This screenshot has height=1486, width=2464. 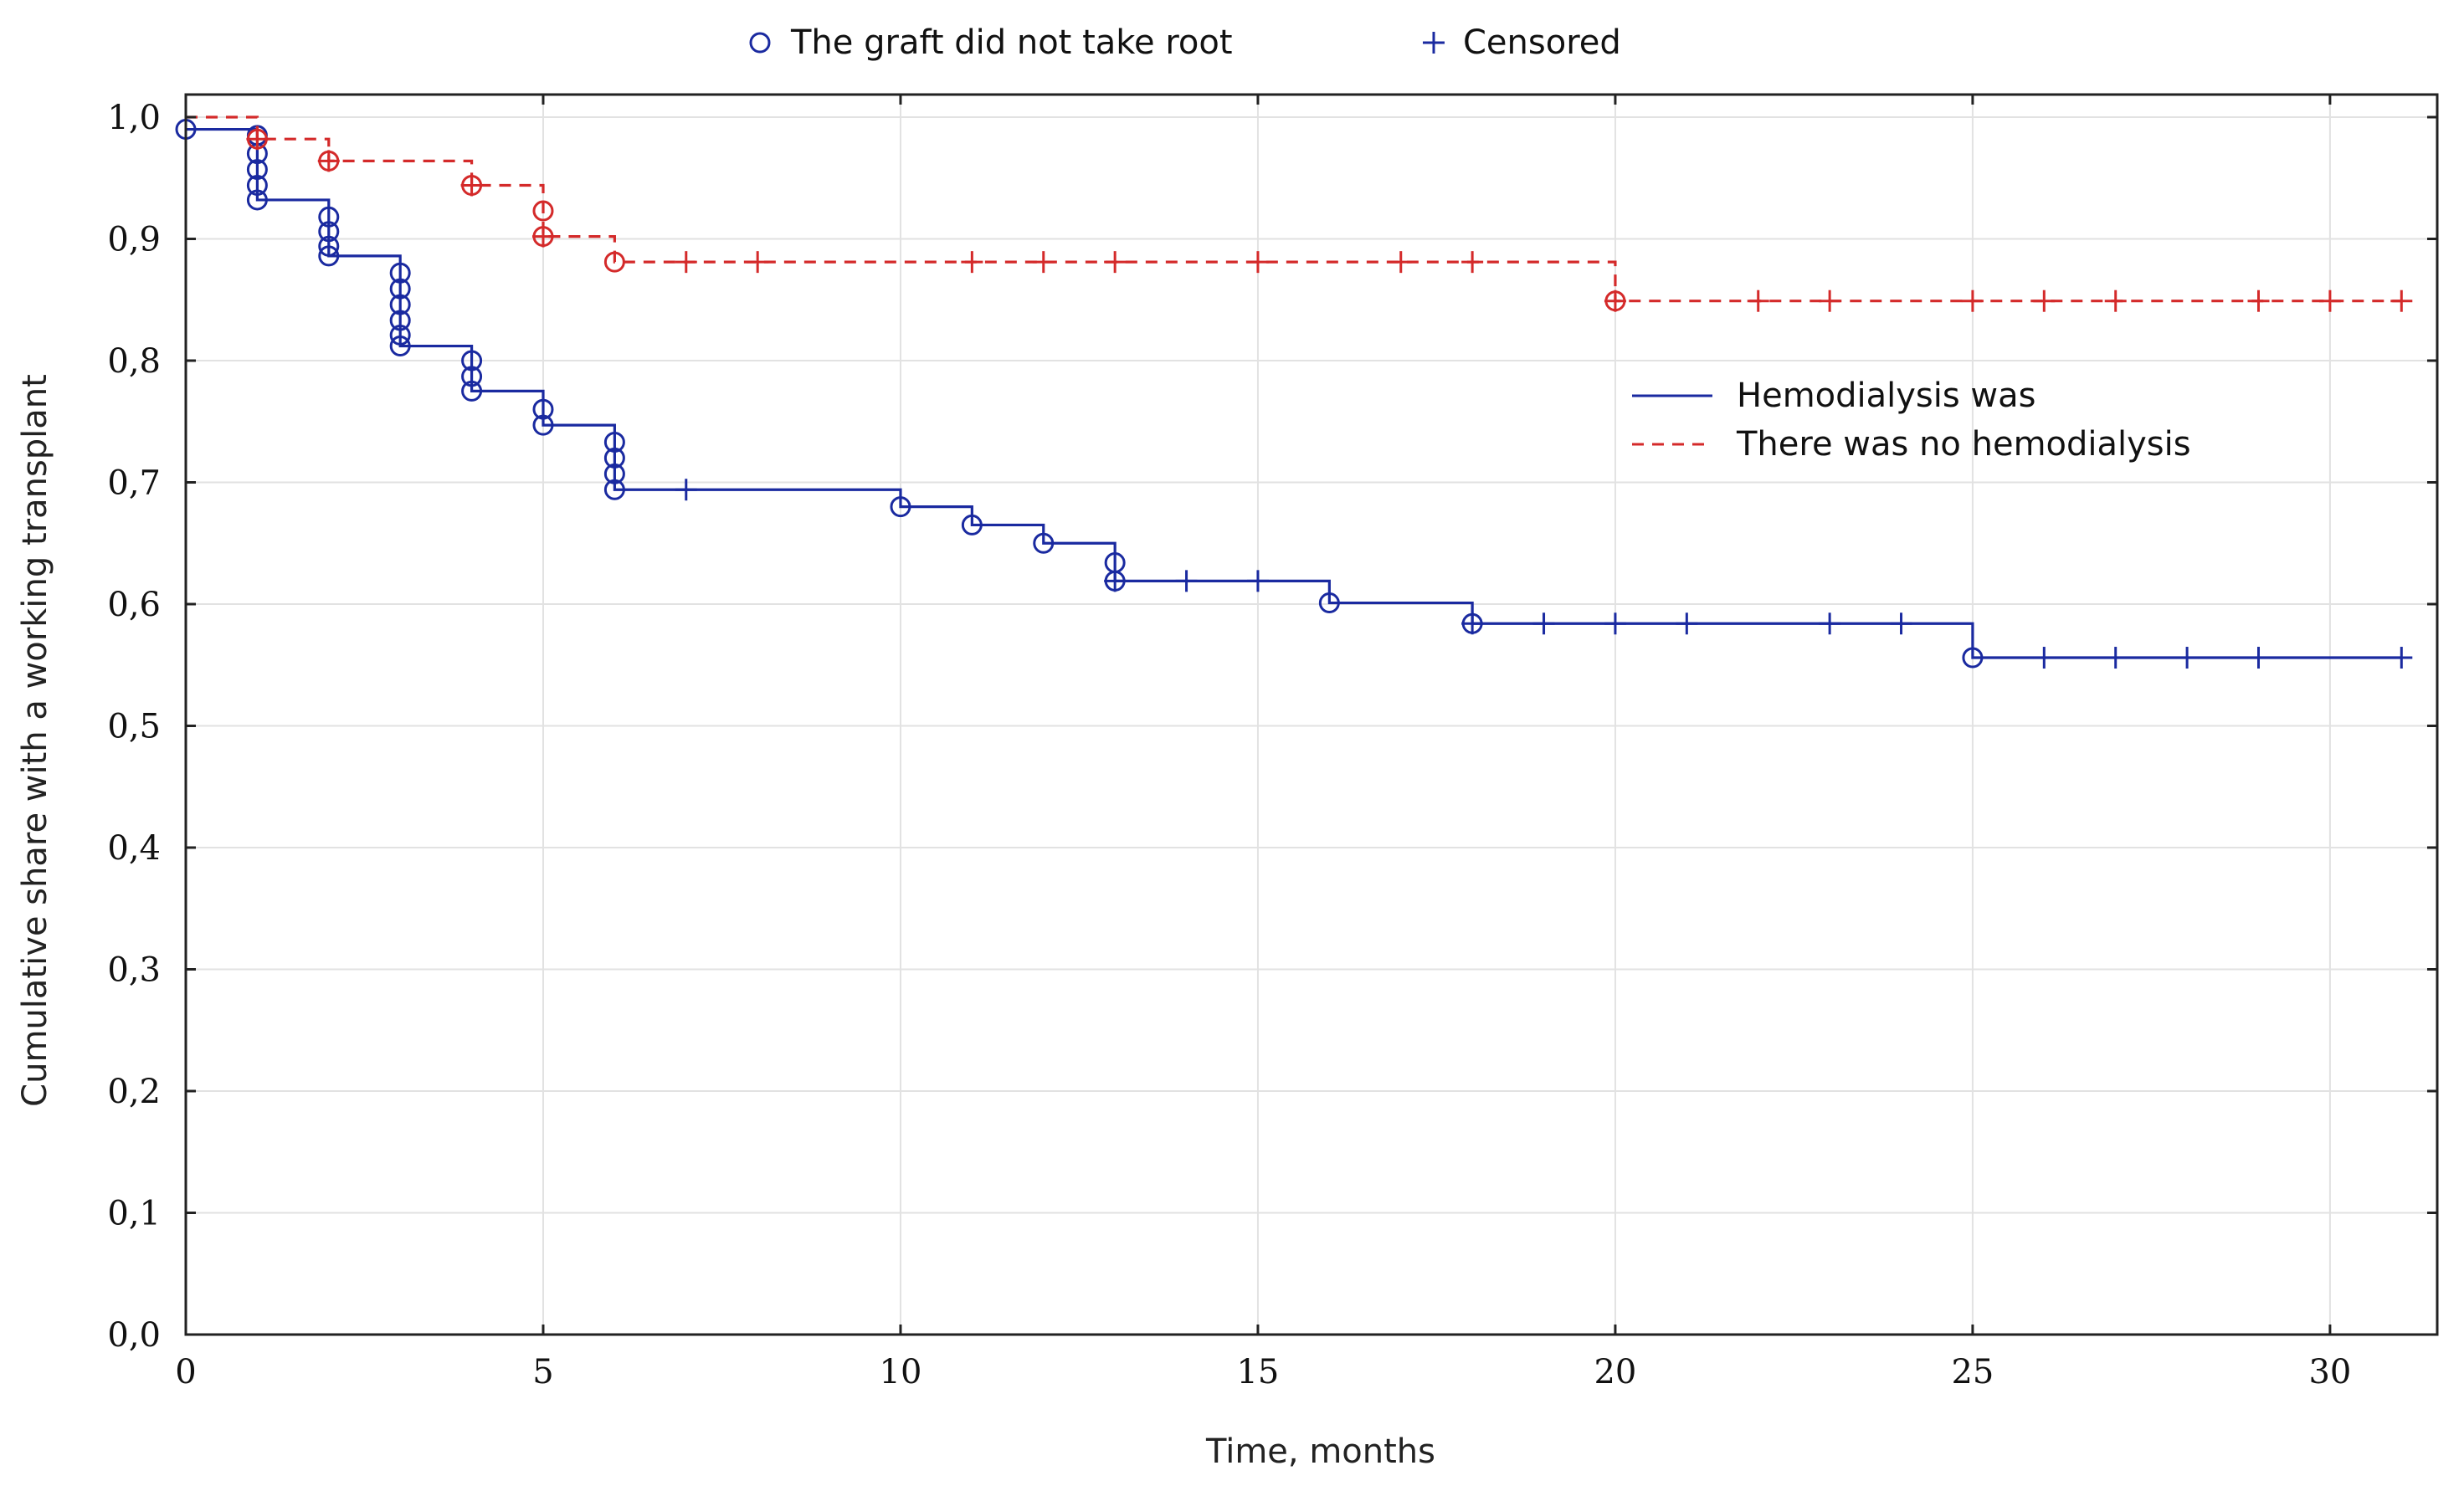 I want to click on x-tick-label: 30, so click(x=2330, y=1372).